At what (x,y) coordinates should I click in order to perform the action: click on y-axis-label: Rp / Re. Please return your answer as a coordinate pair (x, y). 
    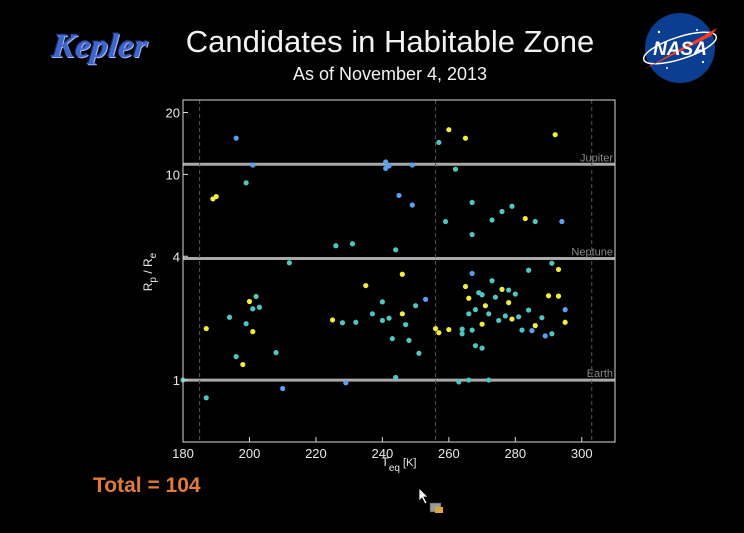
    Looking at the image, I should click on (150, 271).